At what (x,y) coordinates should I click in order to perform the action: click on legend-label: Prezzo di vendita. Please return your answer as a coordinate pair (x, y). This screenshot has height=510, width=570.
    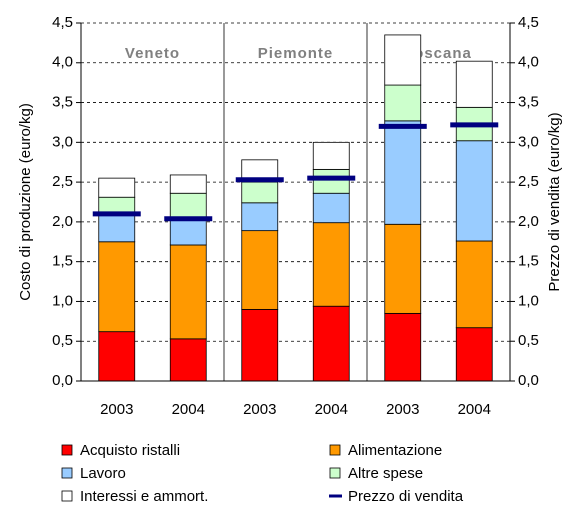
    Looking at the image, I should click on (406, 496).